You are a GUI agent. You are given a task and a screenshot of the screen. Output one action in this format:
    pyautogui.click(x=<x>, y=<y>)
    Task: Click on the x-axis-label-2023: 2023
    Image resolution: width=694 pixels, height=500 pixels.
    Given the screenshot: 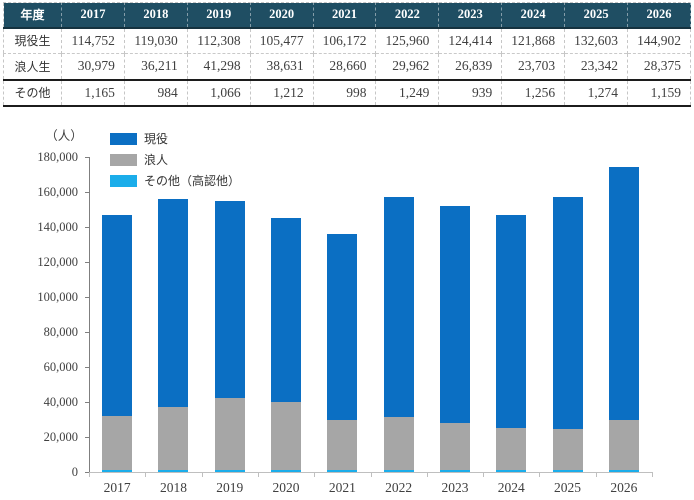 What is the action you would take?
    pyautogui.click(x=455, y=487)
    